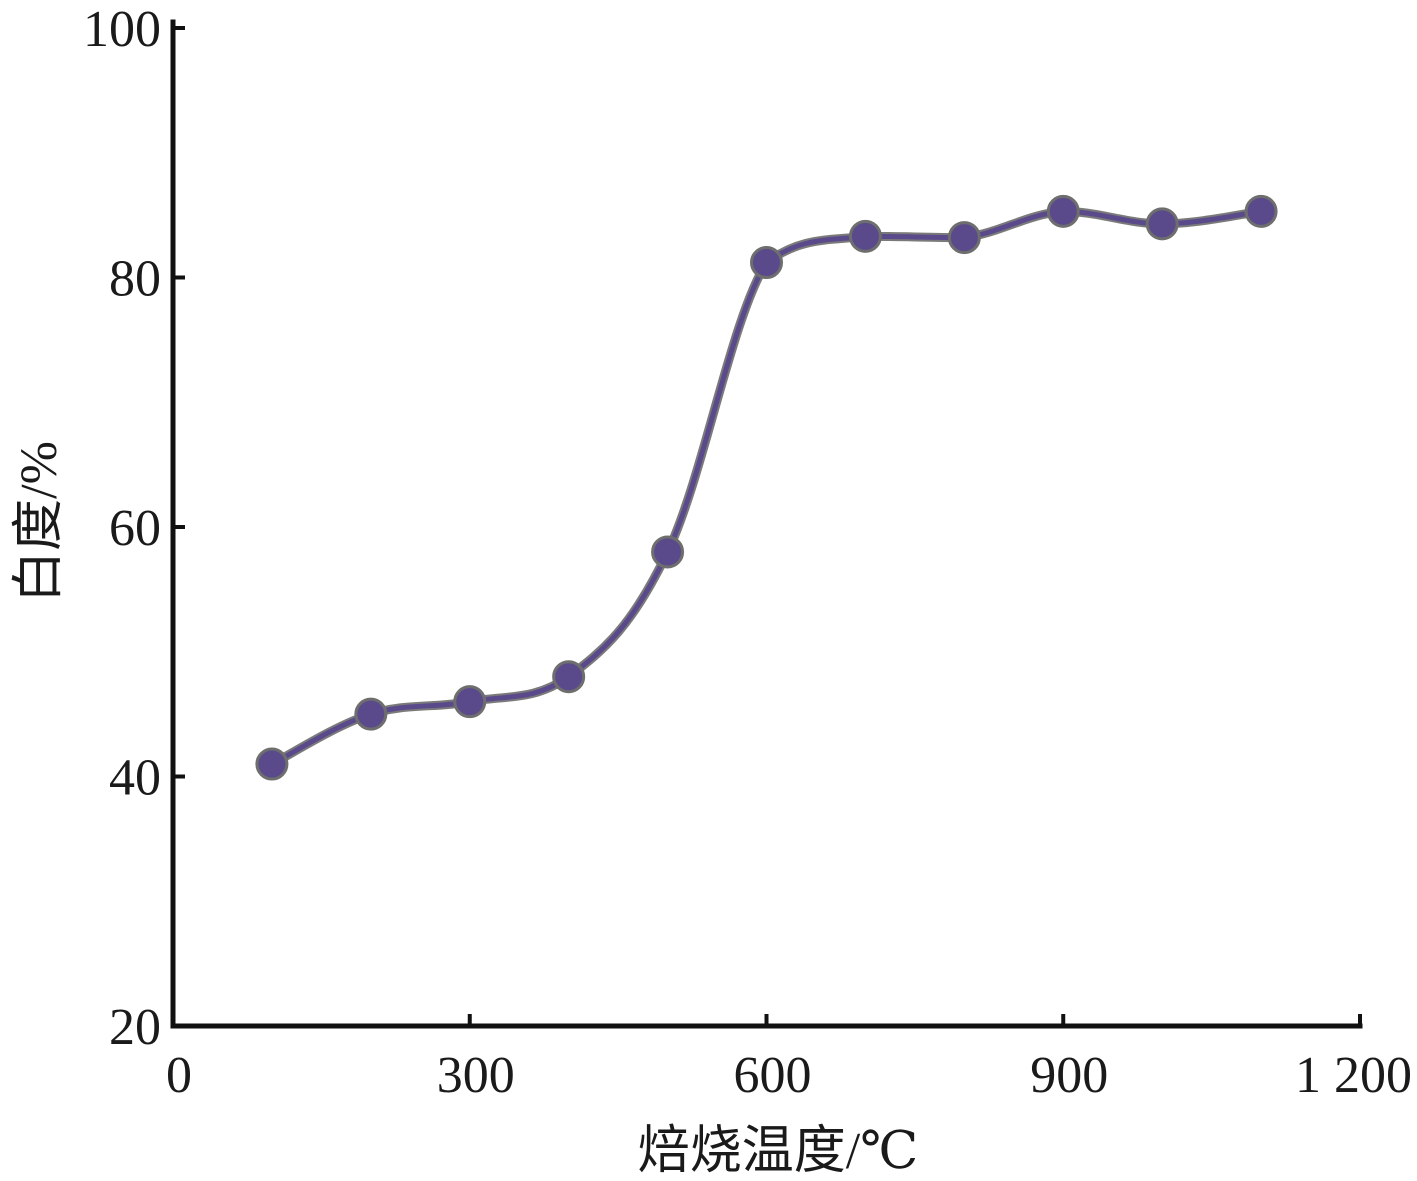 The width and height of the screenshot is (1417, 1181). What do you see at coordinates (135, 778) in the screenshot?
I see `y-tick-label: 40` at bounding box center [135, 778].